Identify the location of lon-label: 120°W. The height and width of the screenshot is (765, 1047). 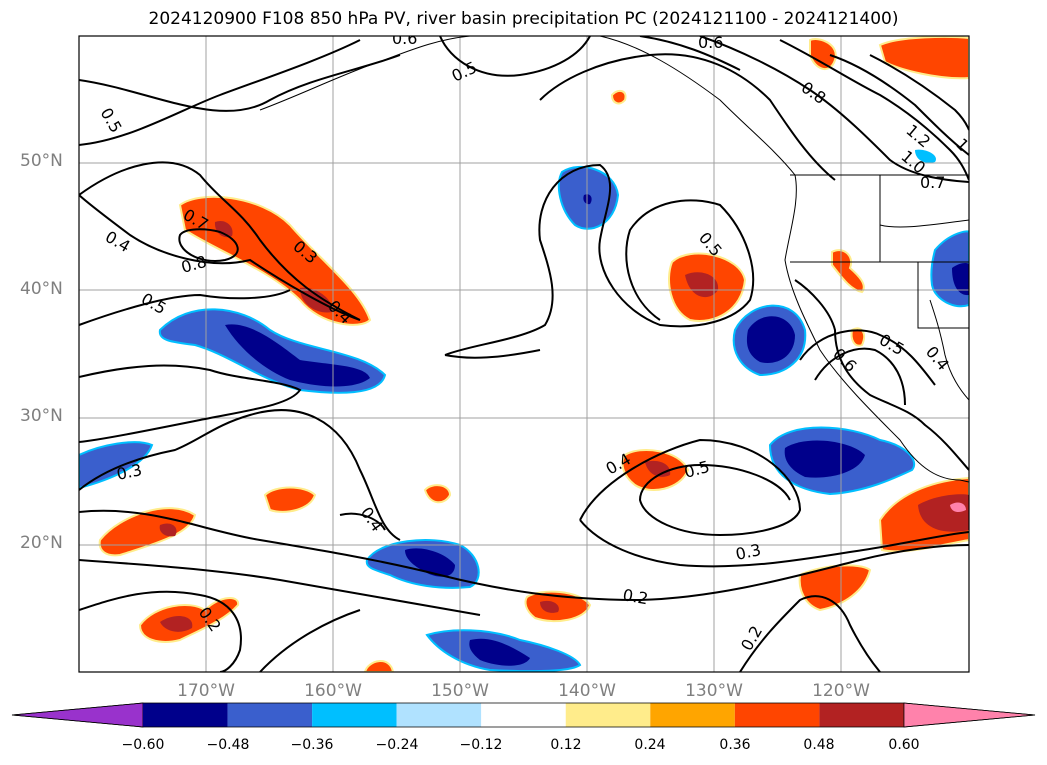
(841, 691).